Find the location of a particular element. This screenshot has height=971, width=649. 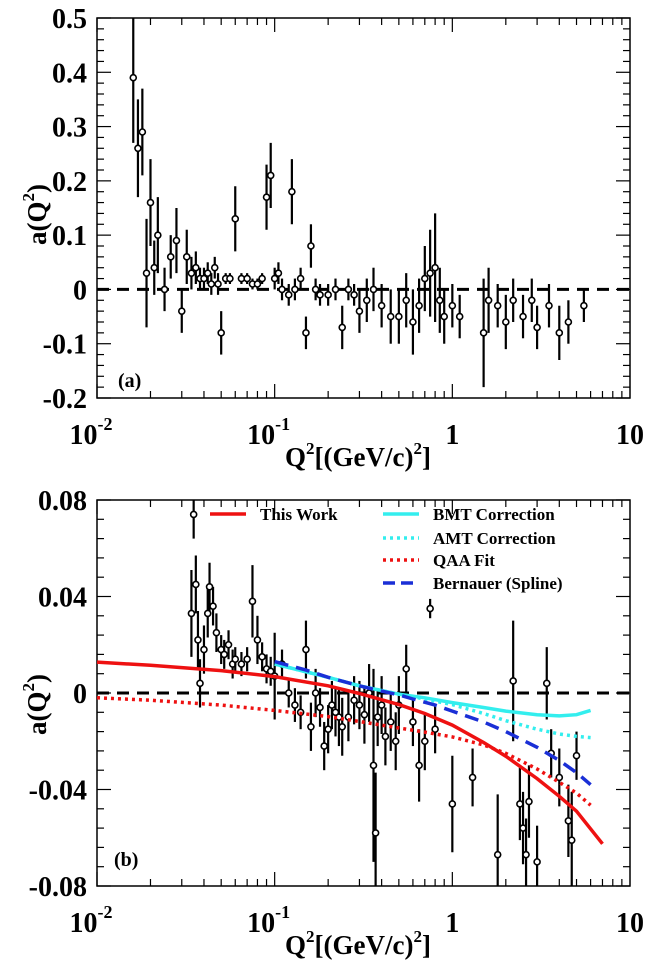

y-tick-label: -0.1 is located at coordinates (65, 345).